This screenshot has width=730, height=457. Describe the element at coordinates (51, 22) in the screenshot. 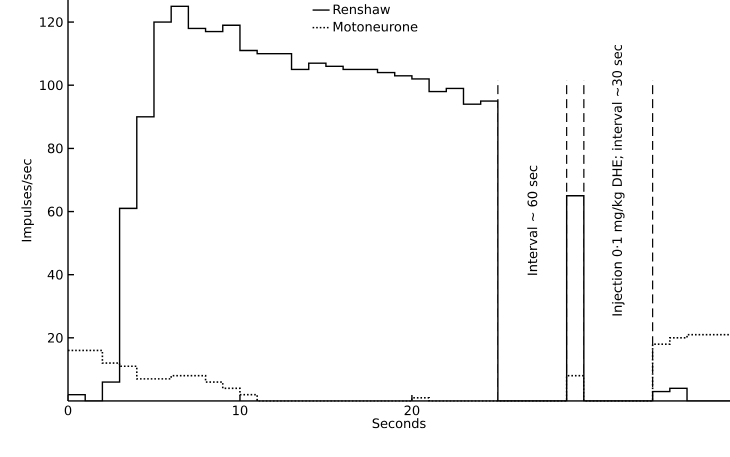

I see `y-tick-label: 120` at that location.